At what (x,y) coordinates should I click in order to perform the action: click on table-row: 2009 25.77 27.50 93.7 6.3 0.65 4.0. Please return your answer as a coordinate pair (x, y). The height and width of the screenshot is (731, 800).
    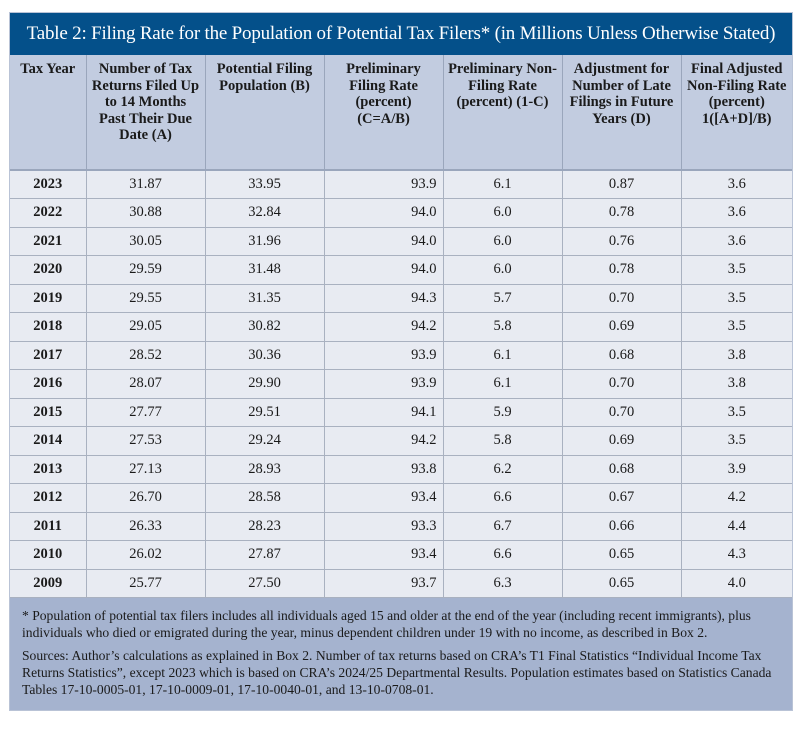
    Looking at the image, I should click on (401, 583).